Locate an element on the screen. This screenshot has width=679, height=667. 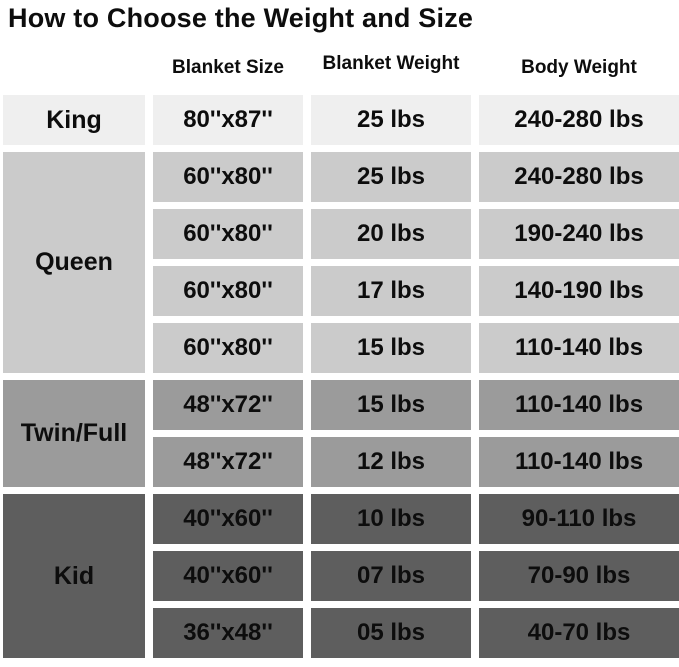
group-rows: 80''x87'' 25 lbs 240-280 lbs is located at coordinates (416, 120).